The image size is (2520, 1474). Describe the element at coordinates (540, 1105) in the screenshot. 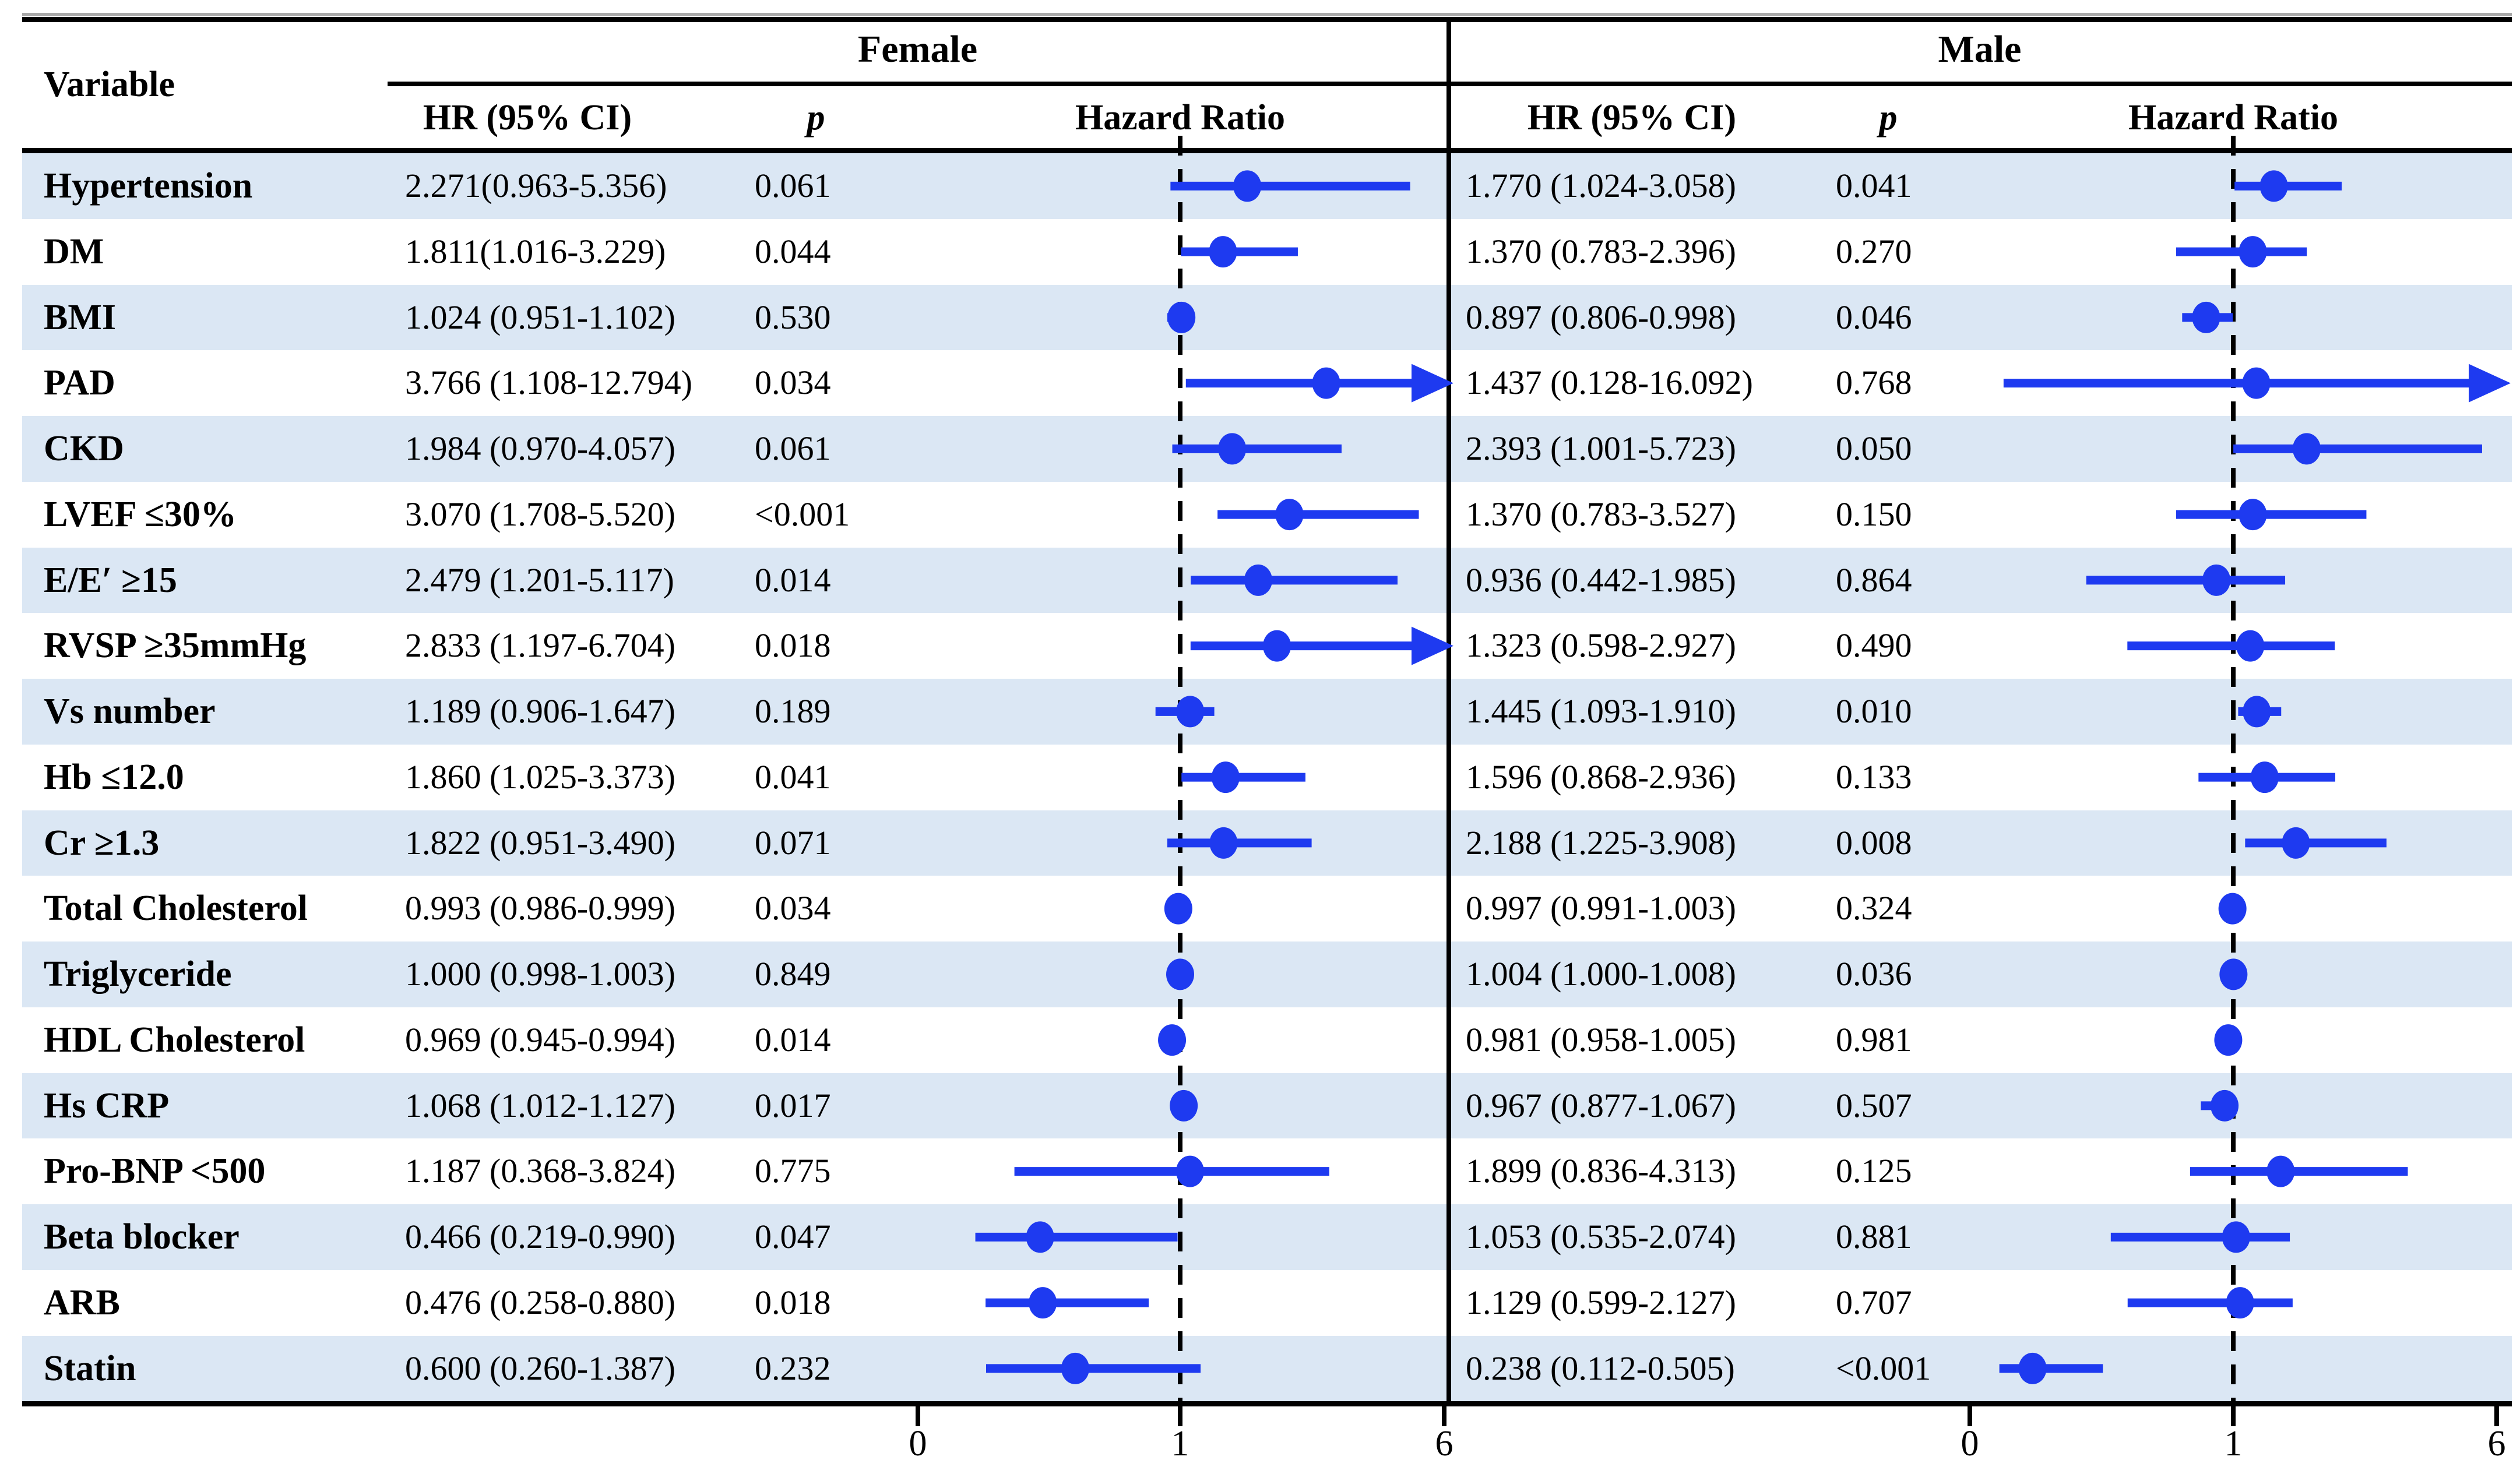

I see `female-hr-ci-value: 1.068 (1.012-1.127)` at that location.